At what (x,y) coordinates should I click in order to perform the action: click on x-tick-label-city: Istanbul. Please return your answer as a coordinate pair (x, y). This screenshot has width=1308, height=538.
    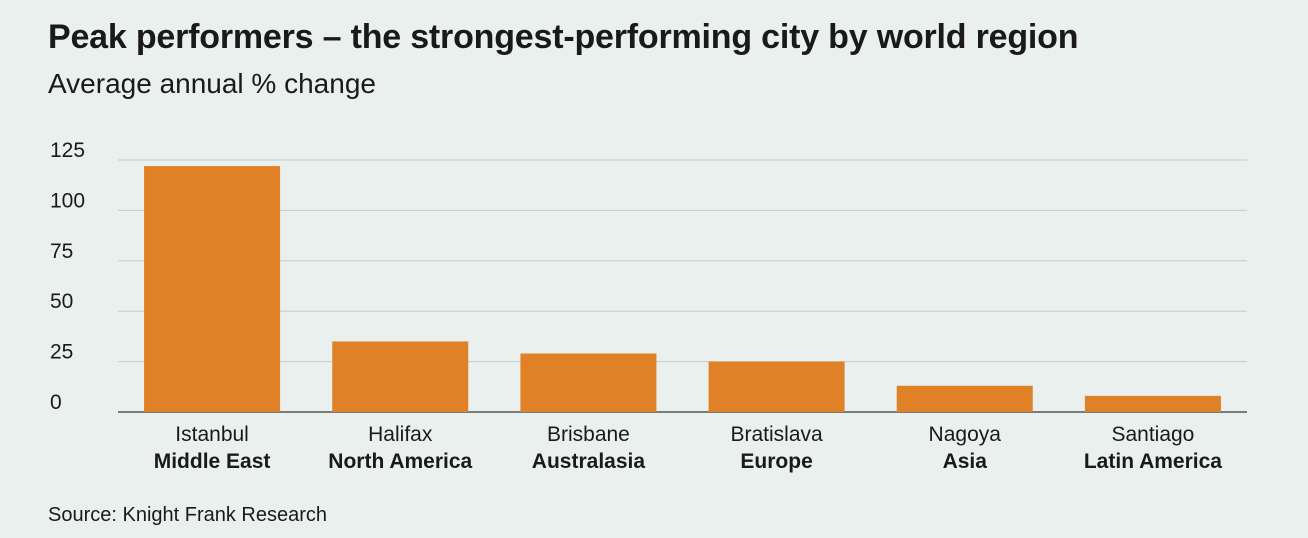
    Looking at the image, I should click on (212, 434).